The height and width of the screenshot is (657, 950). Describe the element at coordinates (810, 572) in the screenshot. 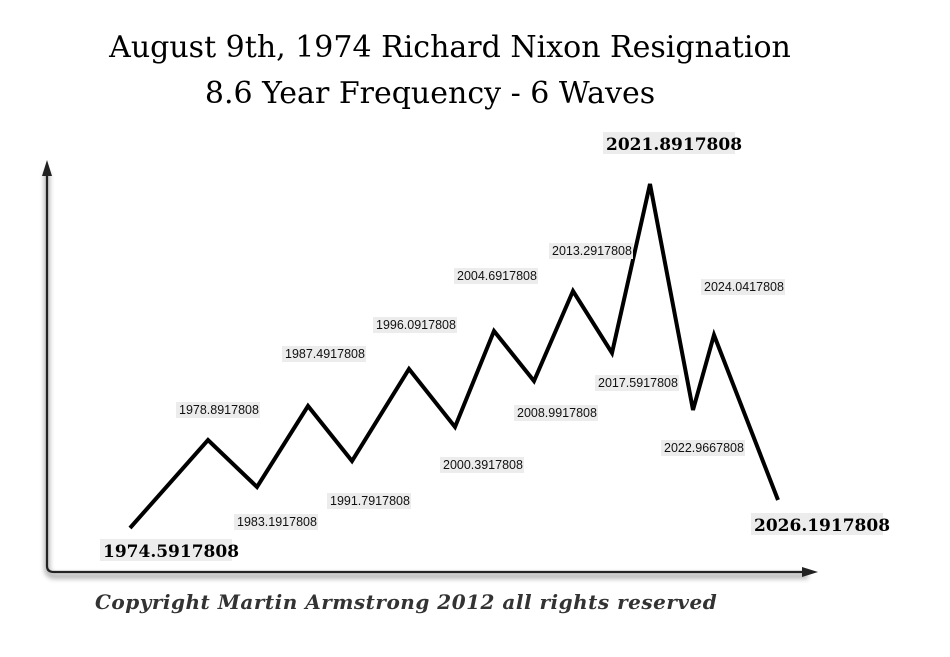

I see `x-axis-arrow` at that location.